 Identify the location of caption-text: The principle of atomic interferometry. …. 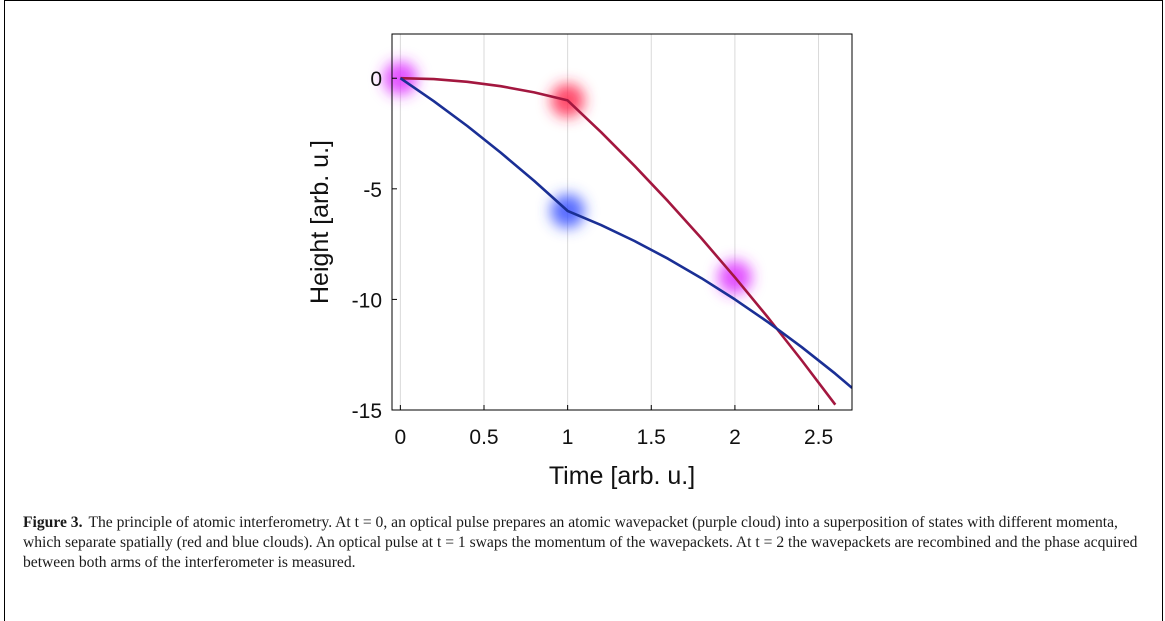
(580, 542).